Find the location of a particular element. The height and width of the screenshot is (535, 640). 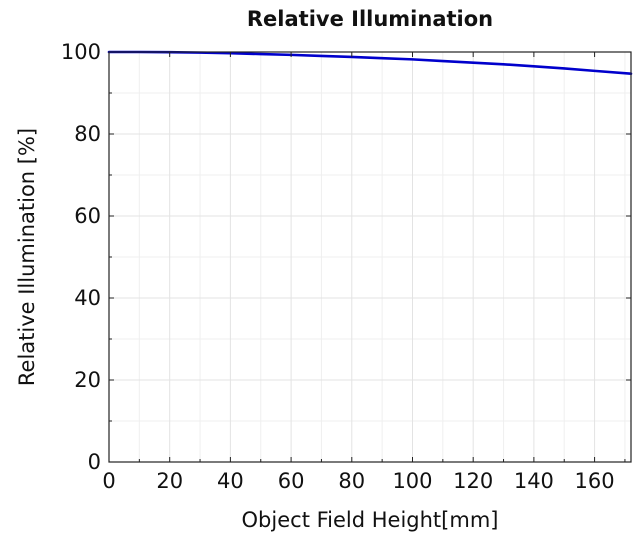

series-layer is located at coordinates (370, 63).